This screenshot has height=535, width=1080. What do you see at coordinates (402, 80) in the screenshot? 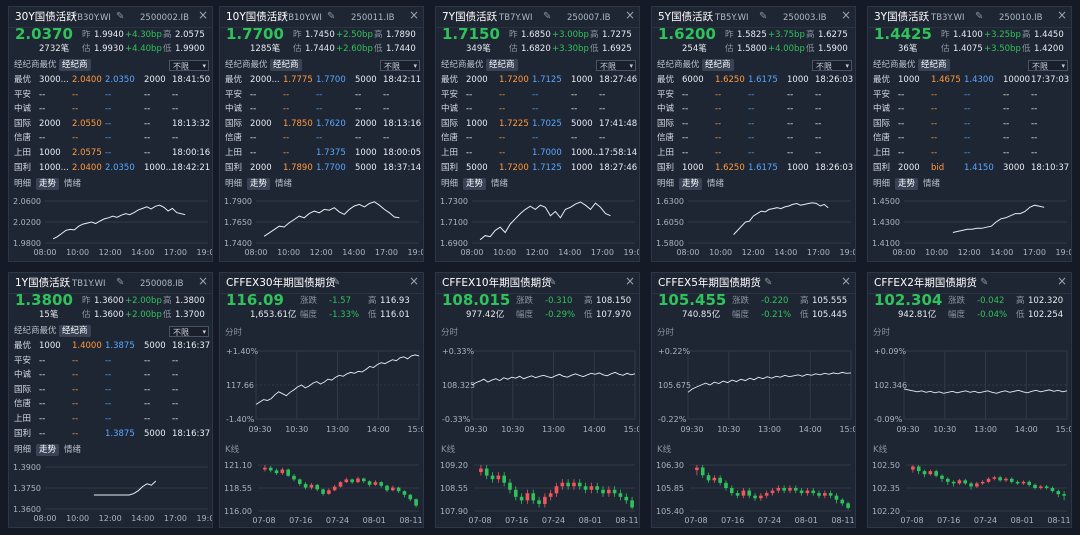
I see `quote-time: 18:42:11` at bounding box center [402, 80].